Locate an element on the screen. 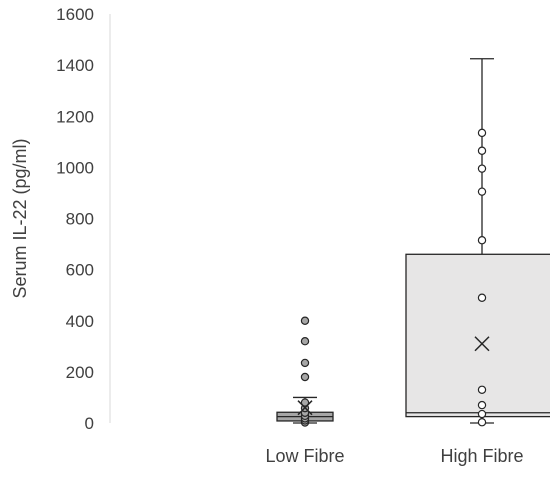  iqr-box is located at coordinates (477, 335).